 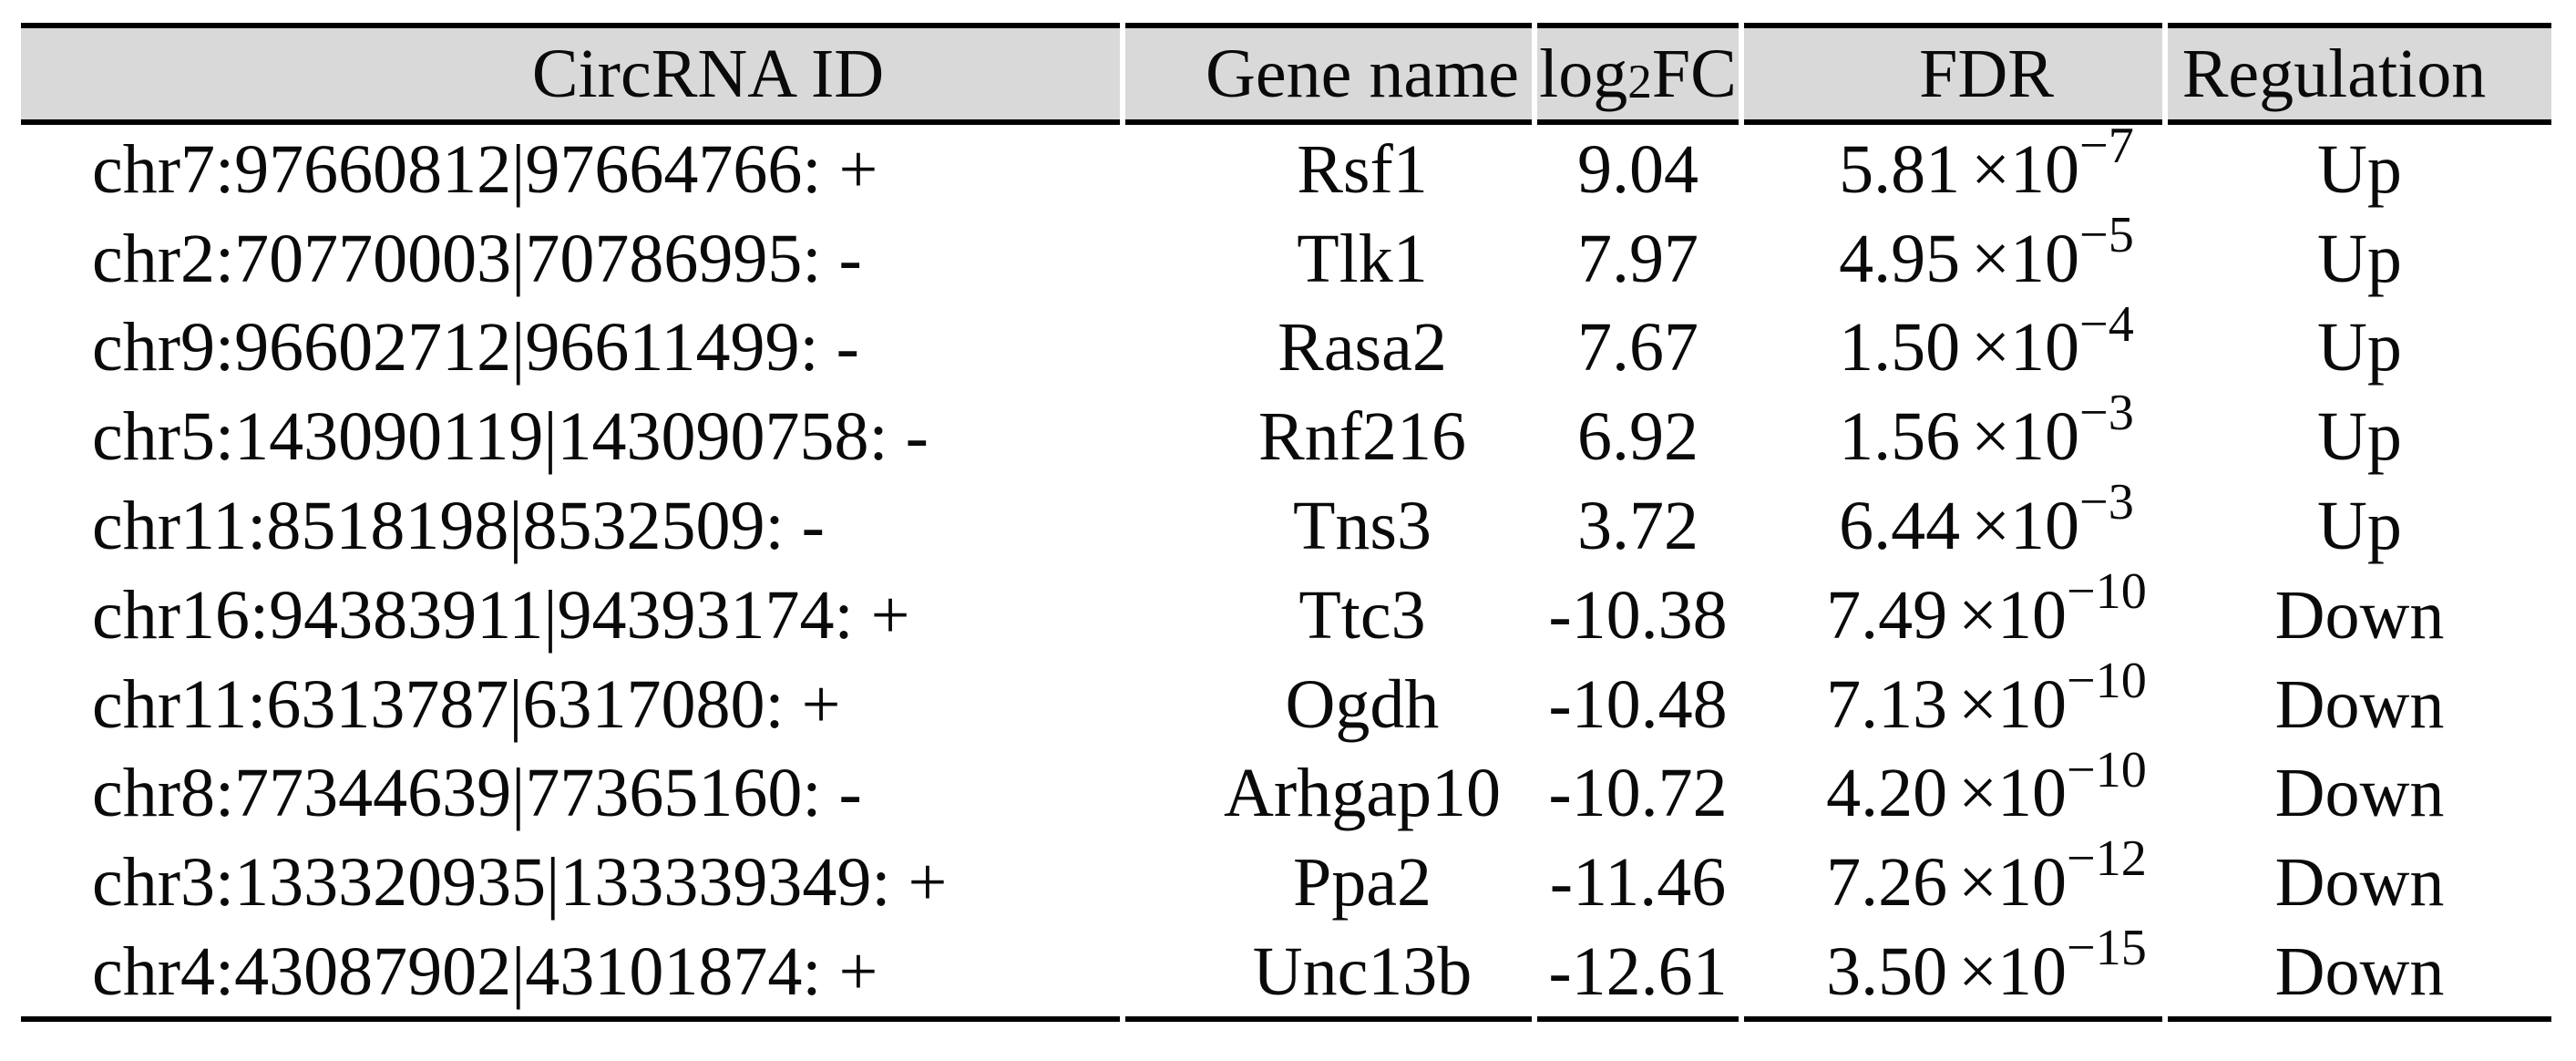 What do you see at coordinates (570, 74) in the screenshot?
I see `column-header-circrna-id: CircRNA ID` at bounding box center [570, 74].